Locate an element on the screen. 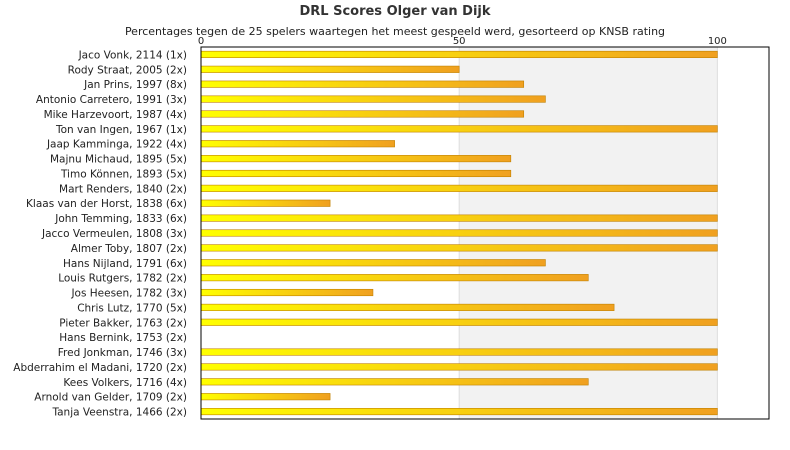 This screenshot has height=450, width=790. category-label: Rody Straat, 2005 (2x) is located at coordinates (127, 70).